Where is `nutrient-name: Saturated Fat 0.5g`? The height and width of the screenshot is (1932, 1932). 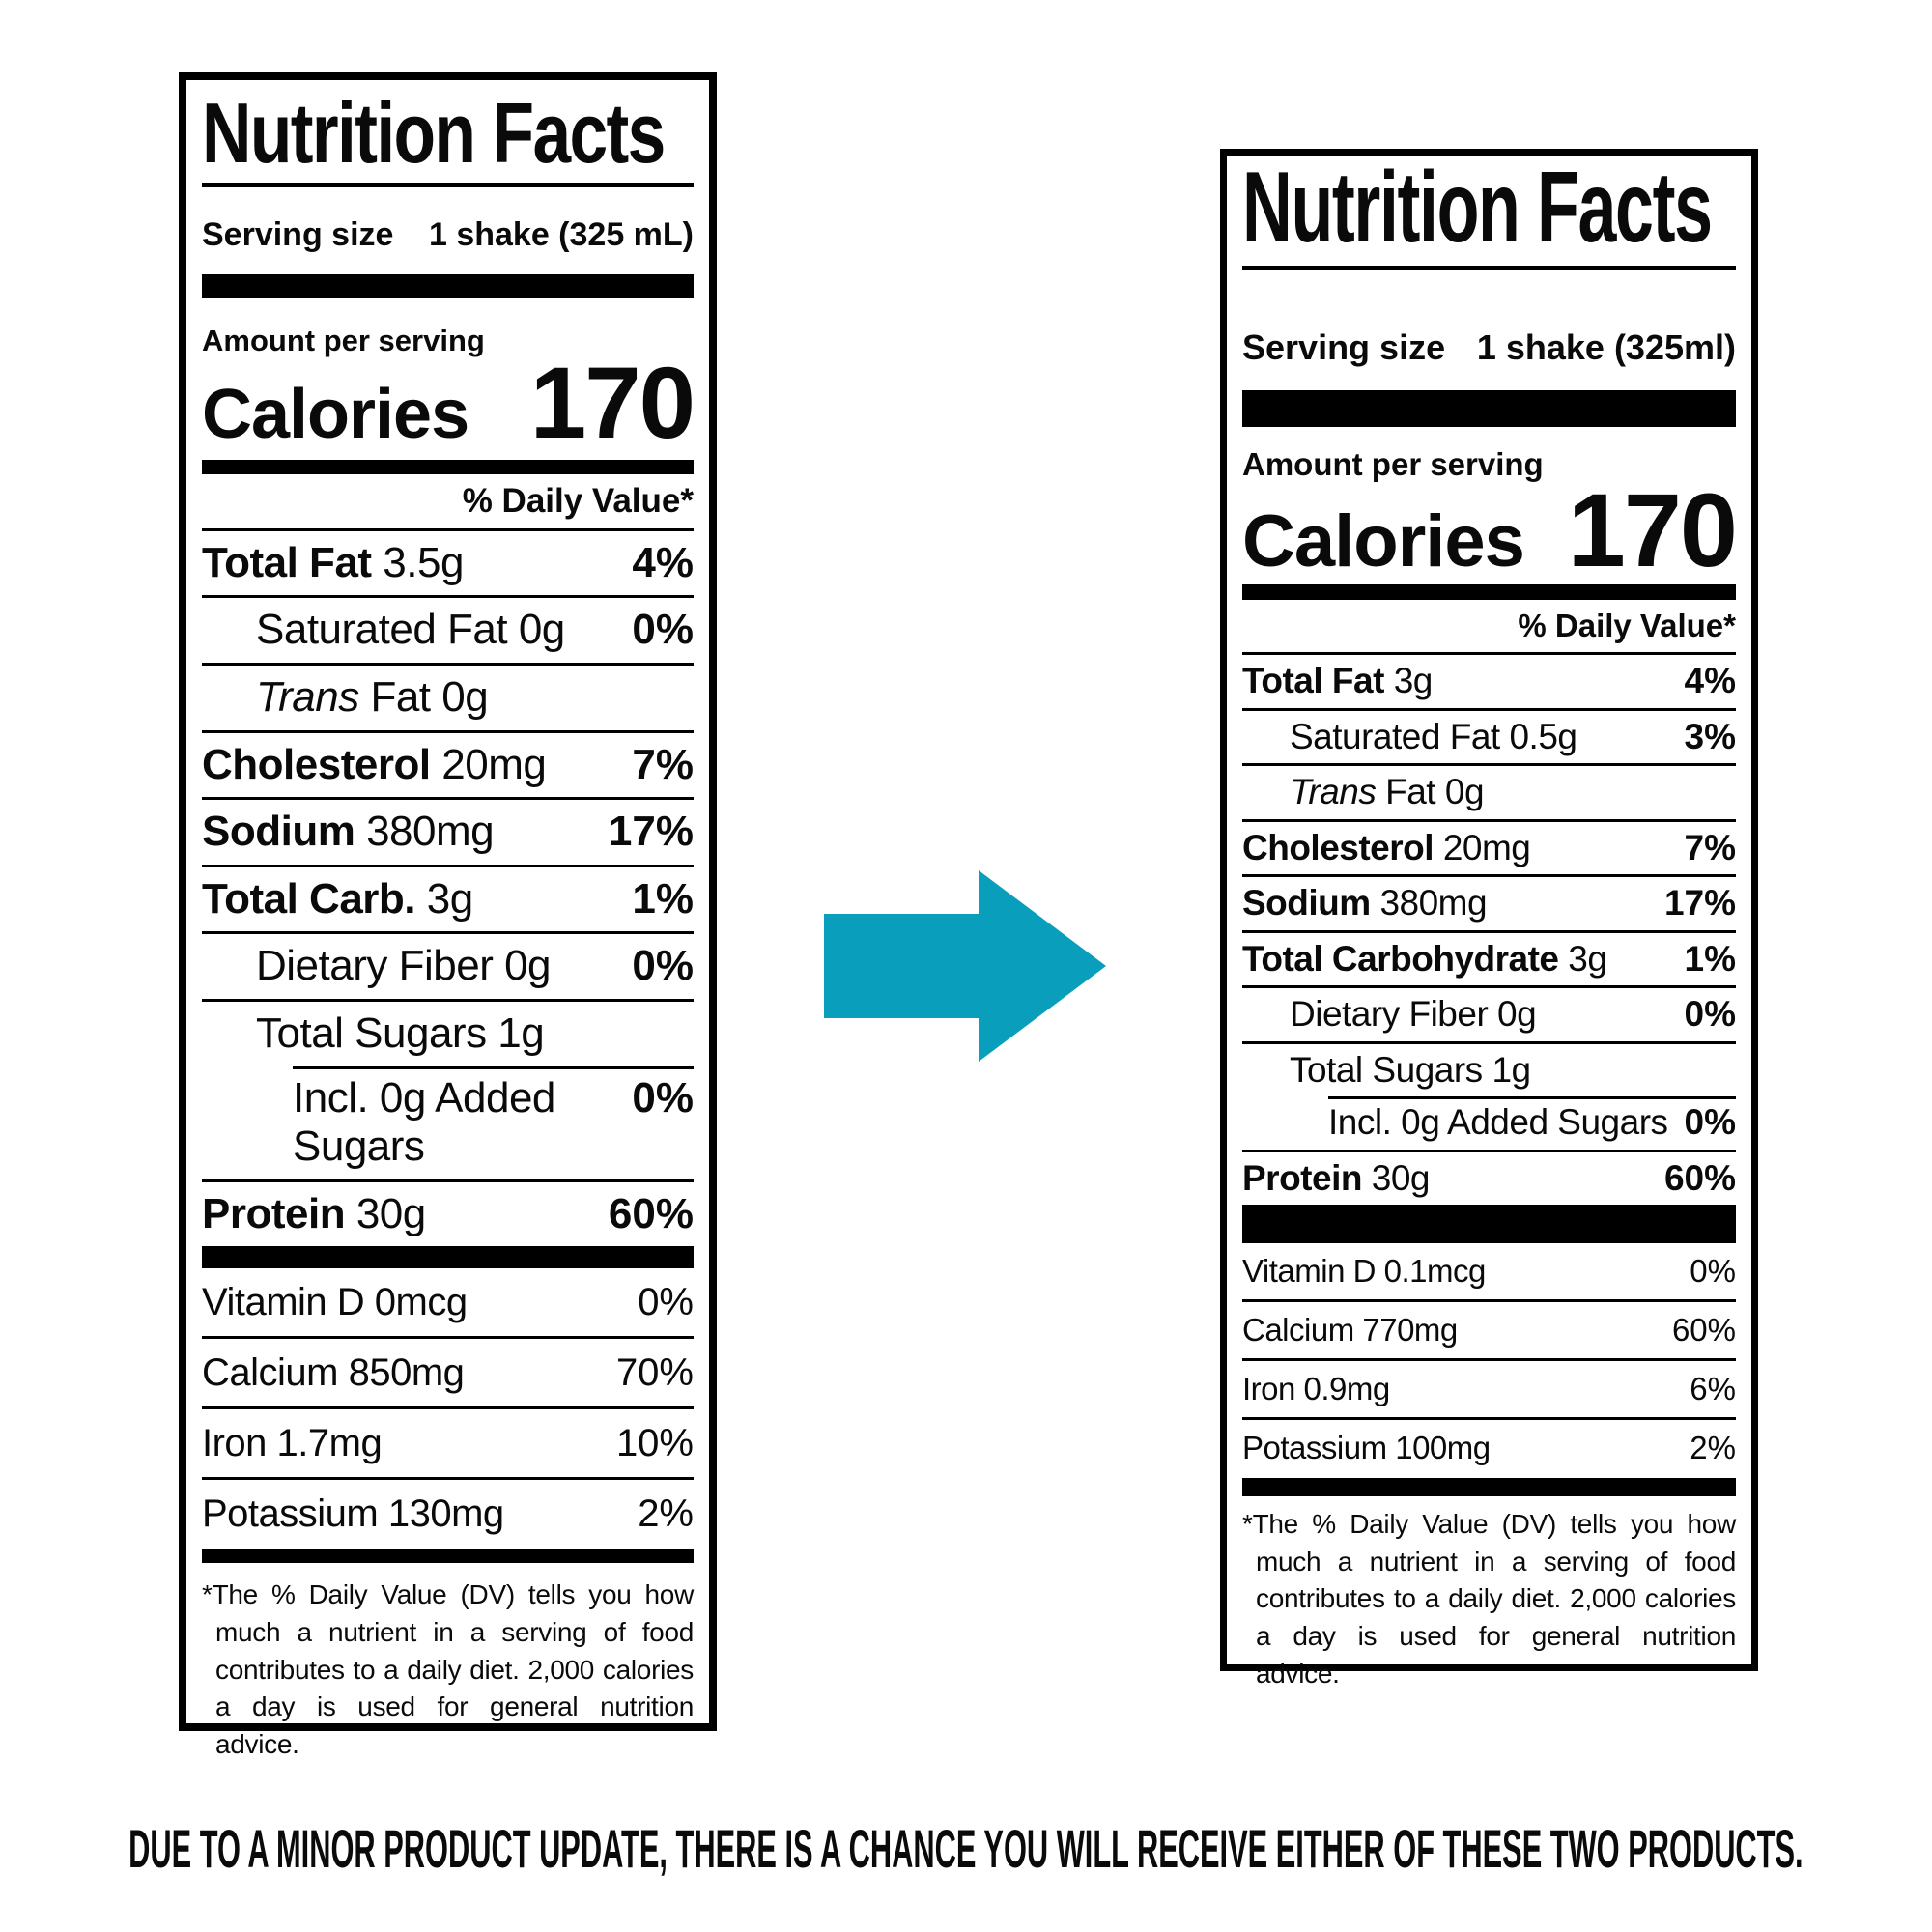
nutrient-name: Saturated Fat 0.5g is located at coordinates (1433, 736).